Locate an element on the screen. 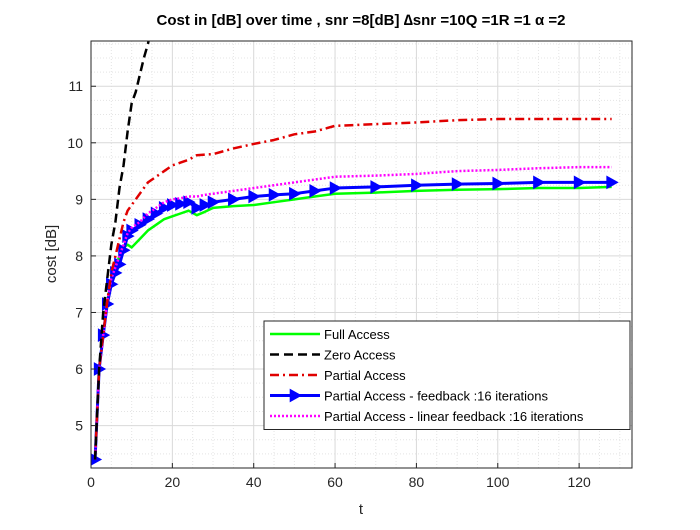 This screenshot has width=700, height=530. x-tick-label: 20 is located at coordinates (173, 482).